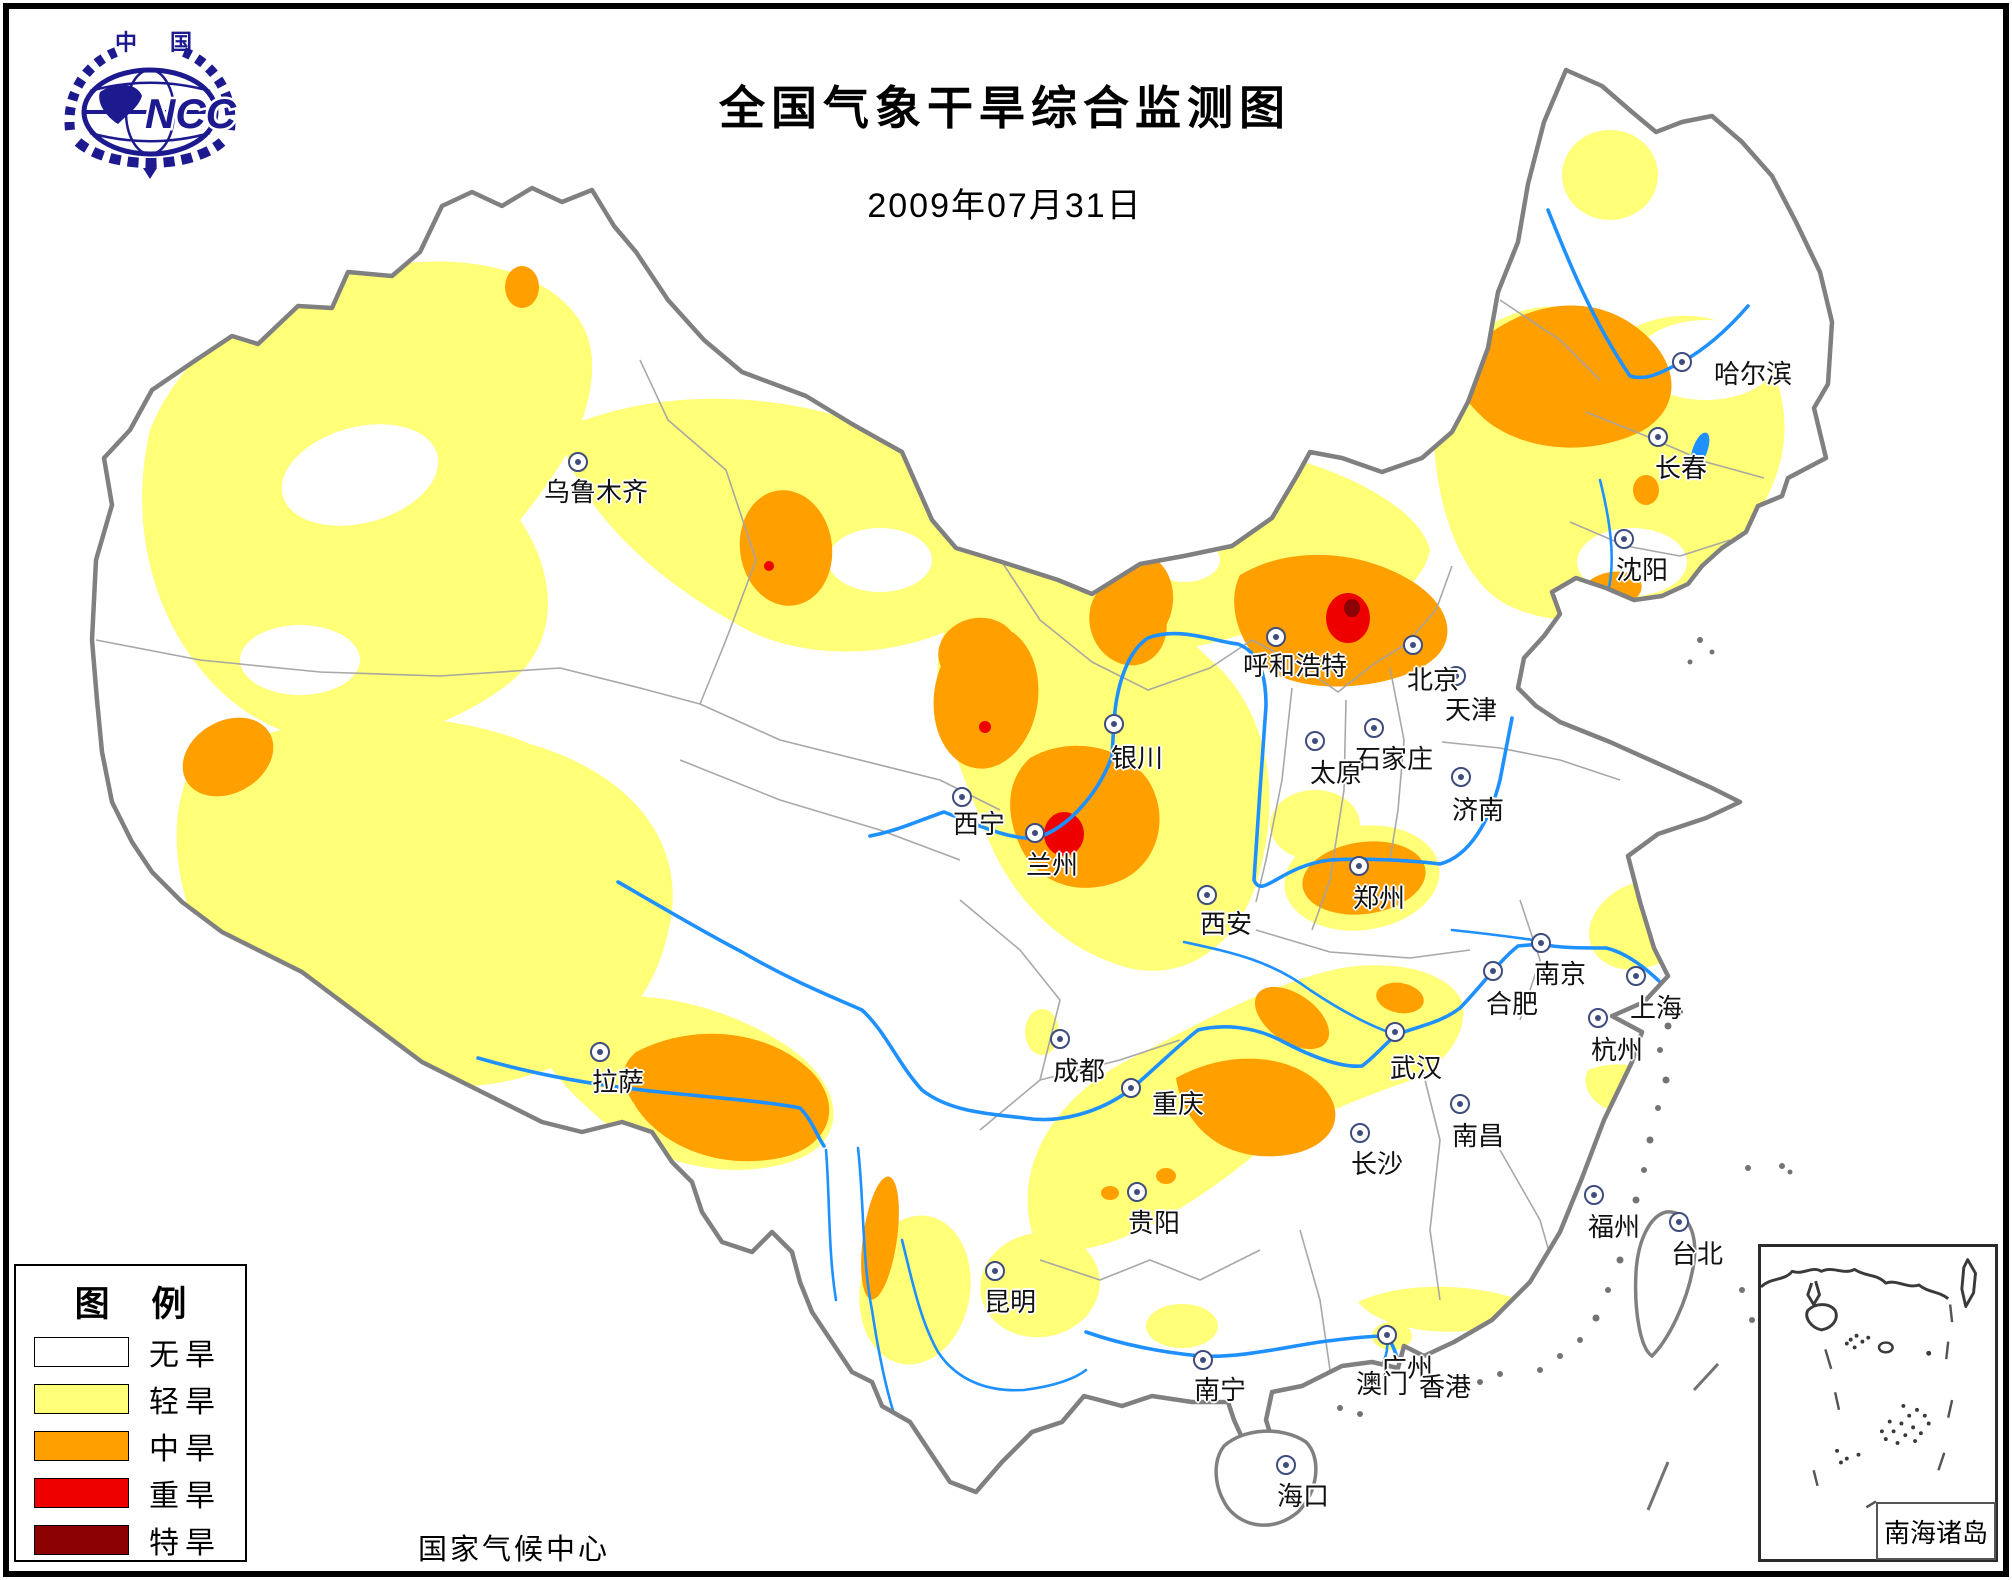 This screenshot has height=1580, width=2012. I want to click on legend-item: 特旱, so click(139, 1542).